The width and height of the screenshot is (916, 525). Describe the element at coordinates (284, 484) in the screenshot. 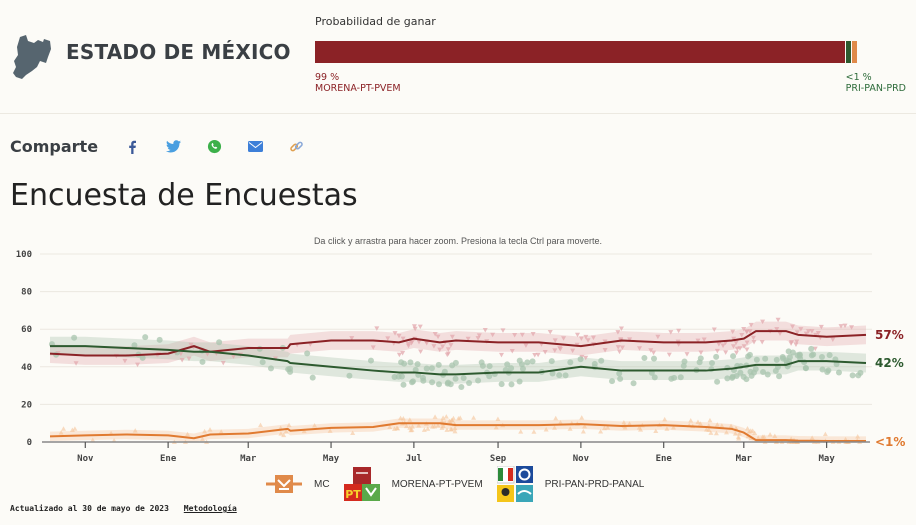

I see `mc-logo-icon` at that location.